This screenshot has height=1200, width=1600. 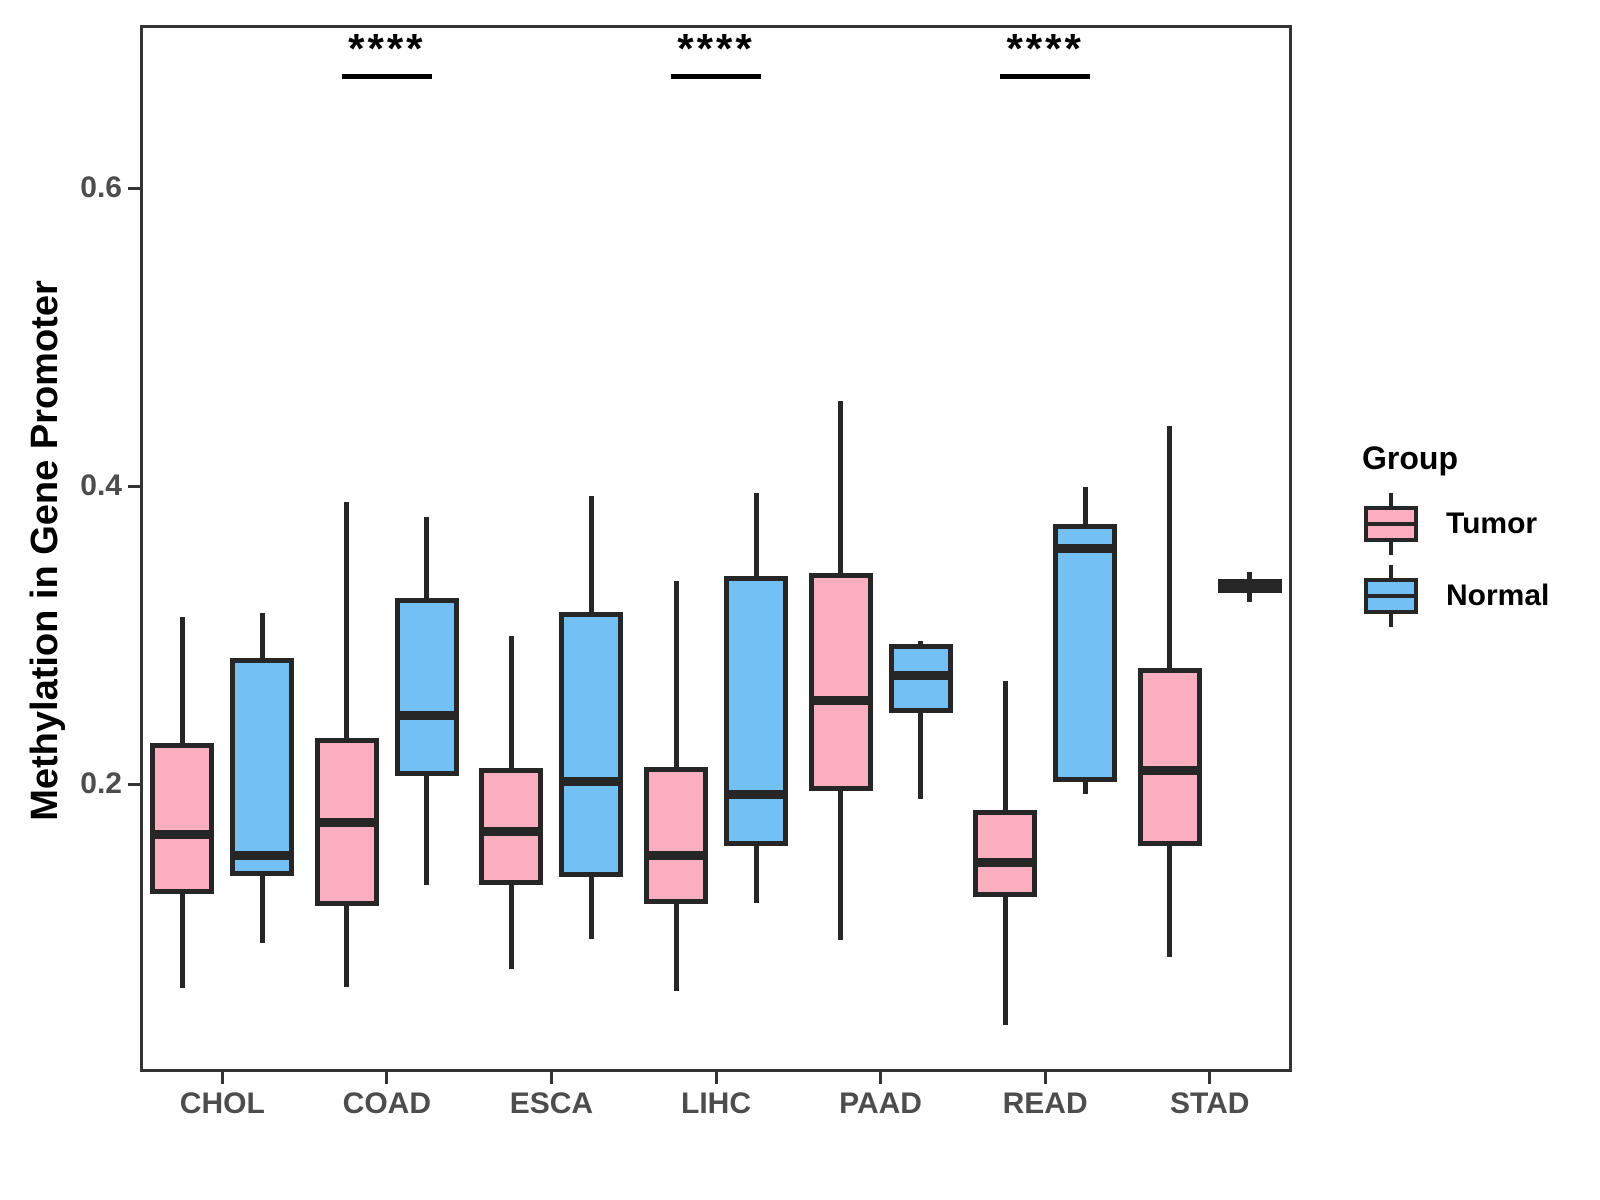 I want to click on x-tick-label: COAD, so click(x=387, y=1103).